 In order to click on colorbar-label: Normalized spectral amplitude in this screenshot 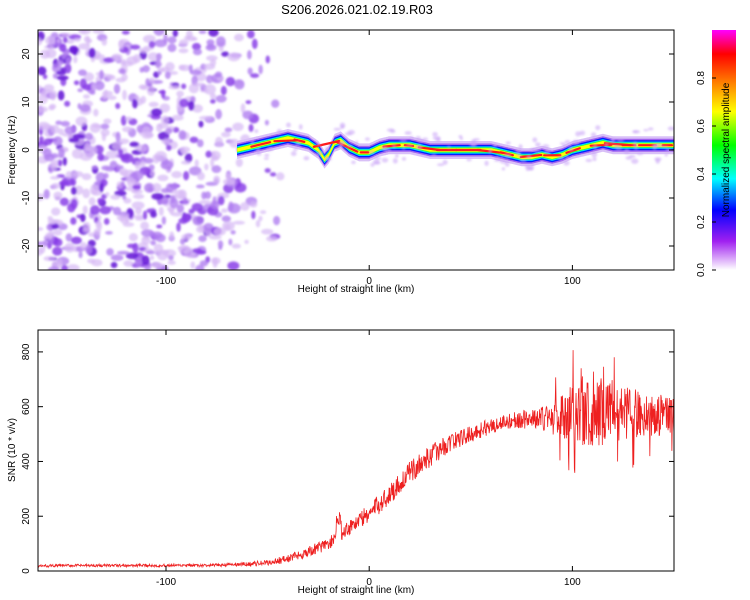, I will do `click(726, 149)`.